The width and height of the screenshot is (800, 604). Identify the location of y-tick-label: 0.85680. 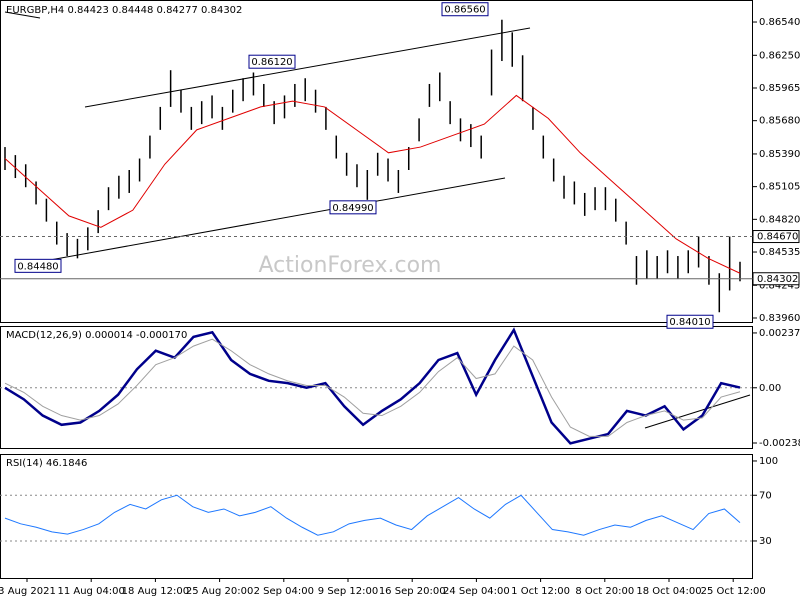
(779, 121).